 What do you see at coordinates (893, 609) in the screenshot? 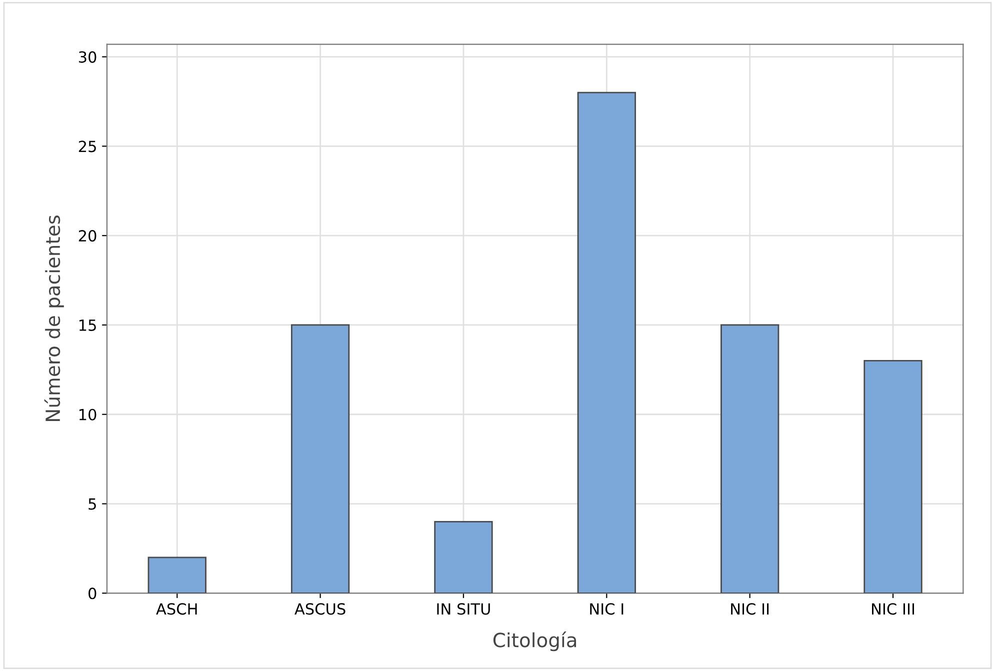
I see `x-tick-label: NIC III` at bounding box center [893, 609].